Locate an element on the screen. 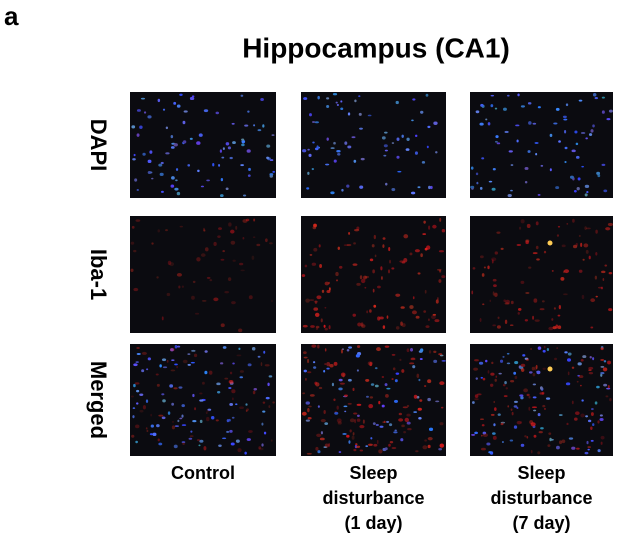 The height and width of the screenshot is (557, 624). column-label: disturbance is located at coordinates (373, 498).